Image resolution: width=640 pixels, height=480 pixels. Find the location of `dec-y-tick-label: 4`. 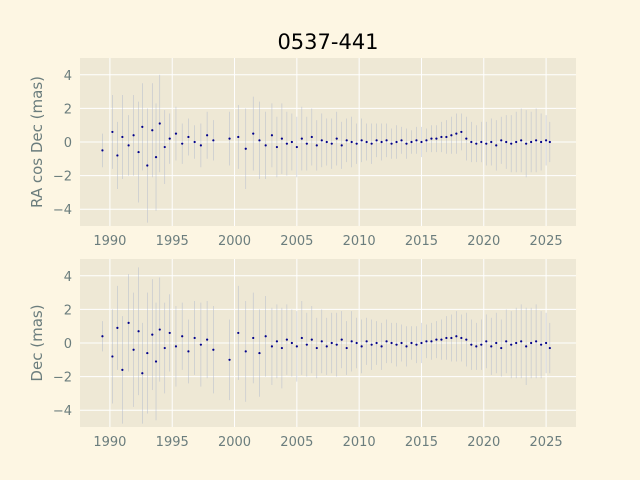

dec-y-tick-label: 4 is located at coordinates (68, 277).